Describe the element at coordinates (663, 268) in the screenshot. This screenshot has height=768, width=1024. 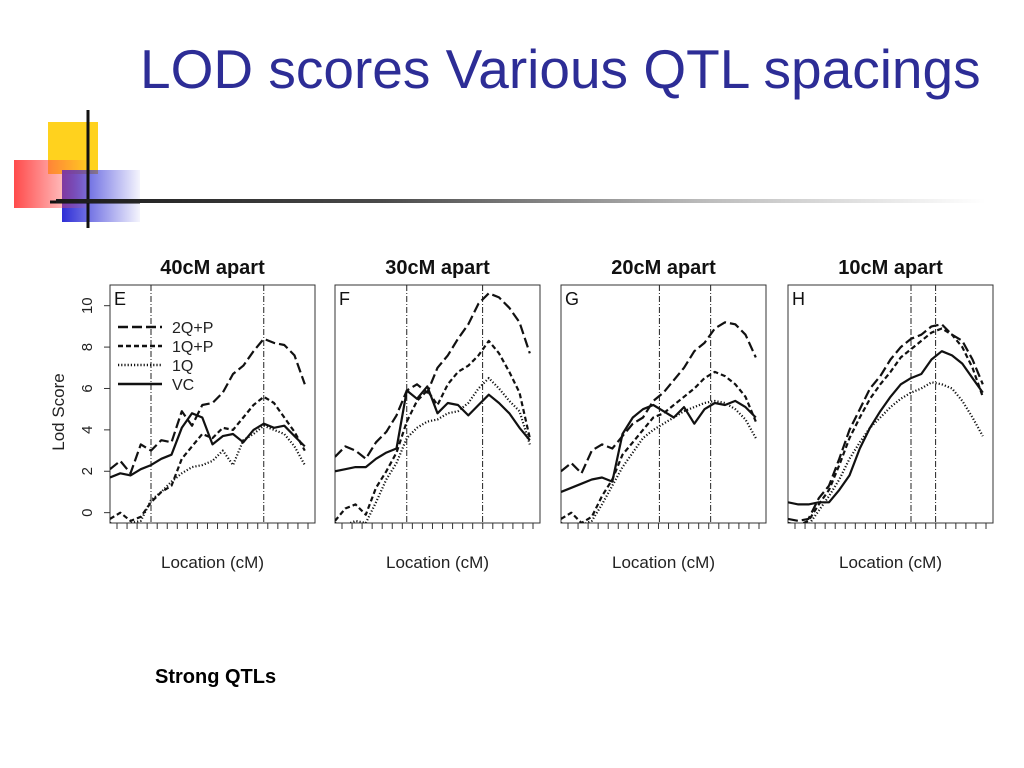
I see `panel-title: 20cM apart` at that location.